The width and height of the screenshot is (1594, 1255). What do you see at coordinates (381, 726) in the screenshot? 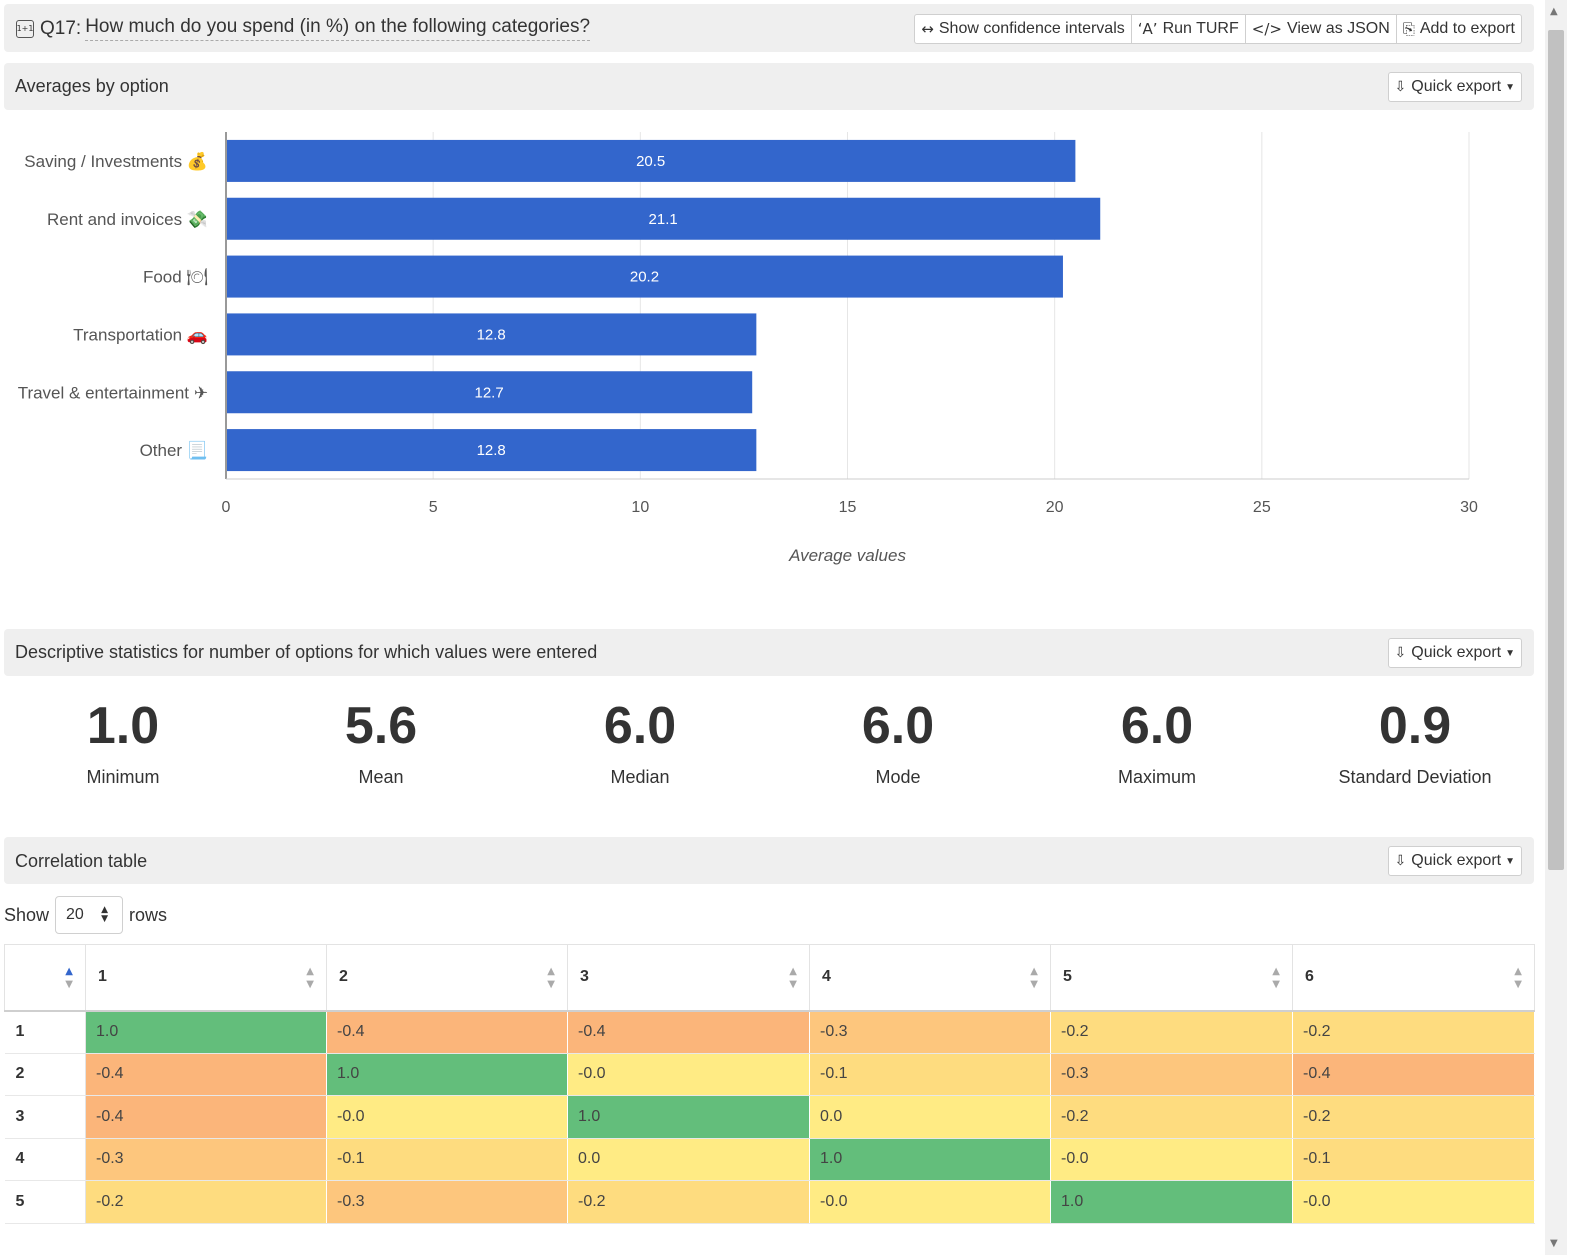
I see `stat-value: 5.6` at bounding box center [381, 726].